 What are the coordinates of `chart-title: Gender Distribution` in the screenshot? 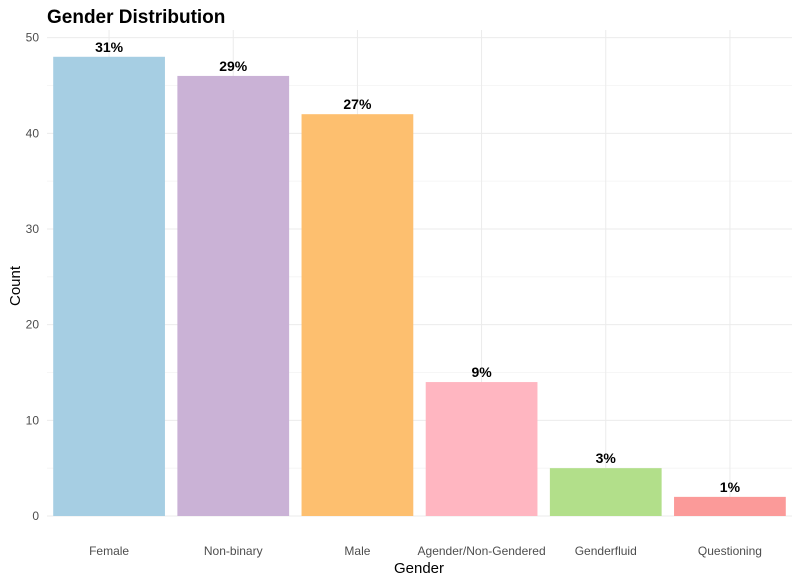 It's located at (136, 17).